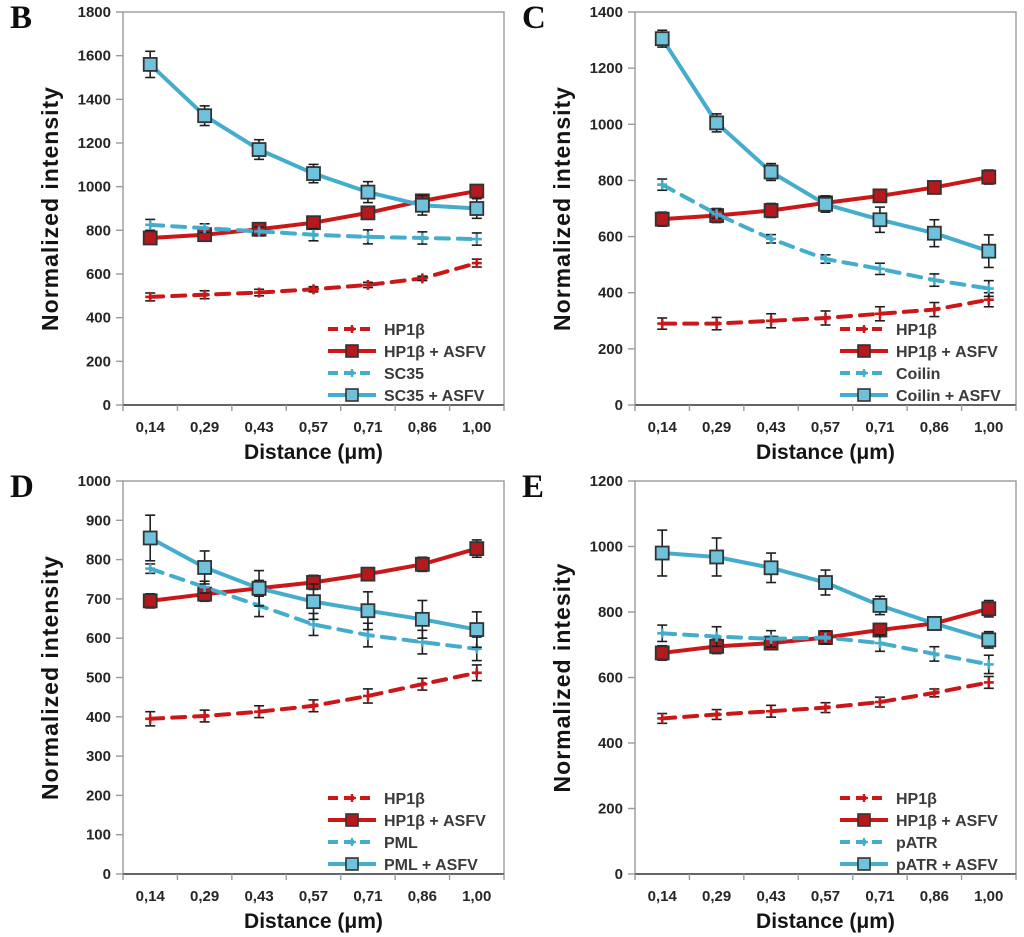 The image size is (1024, 937). What do you see at coordinates (94, 56) in the screenshot?
I see `y-tick-label: 1600` at bounding box center [94, 56].